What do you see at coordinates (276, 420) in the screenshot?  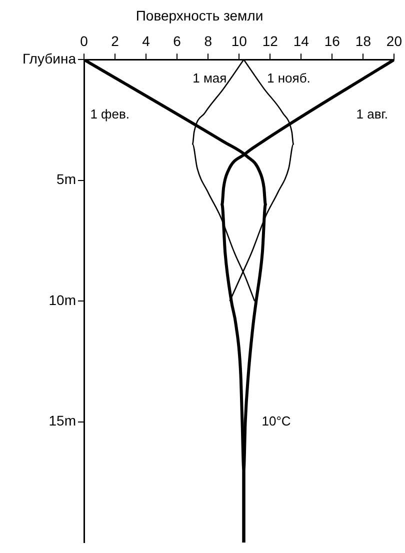 I see `annotation: 10°C` at bounding box center [276, 420].